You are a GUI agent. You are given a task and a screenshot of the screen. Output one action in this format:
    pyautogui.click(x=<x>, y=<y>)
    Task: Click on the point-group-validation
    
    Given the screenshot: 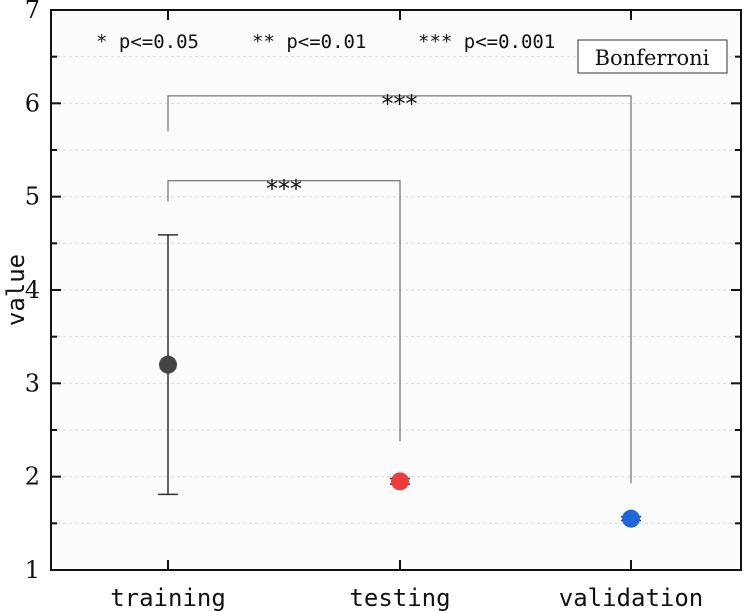 What is the action you would take?
    pyautogui.click(x=631, y=518)
    